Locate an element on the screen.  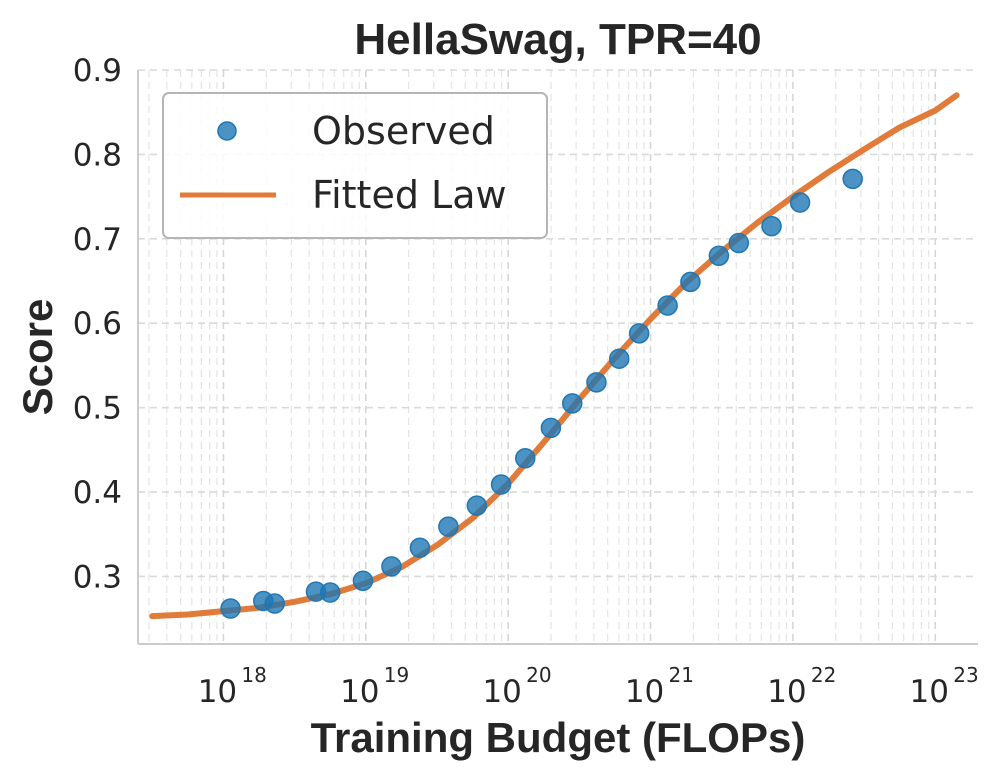
x-tick-exponent: 18 is located at coordinates (253, 675).